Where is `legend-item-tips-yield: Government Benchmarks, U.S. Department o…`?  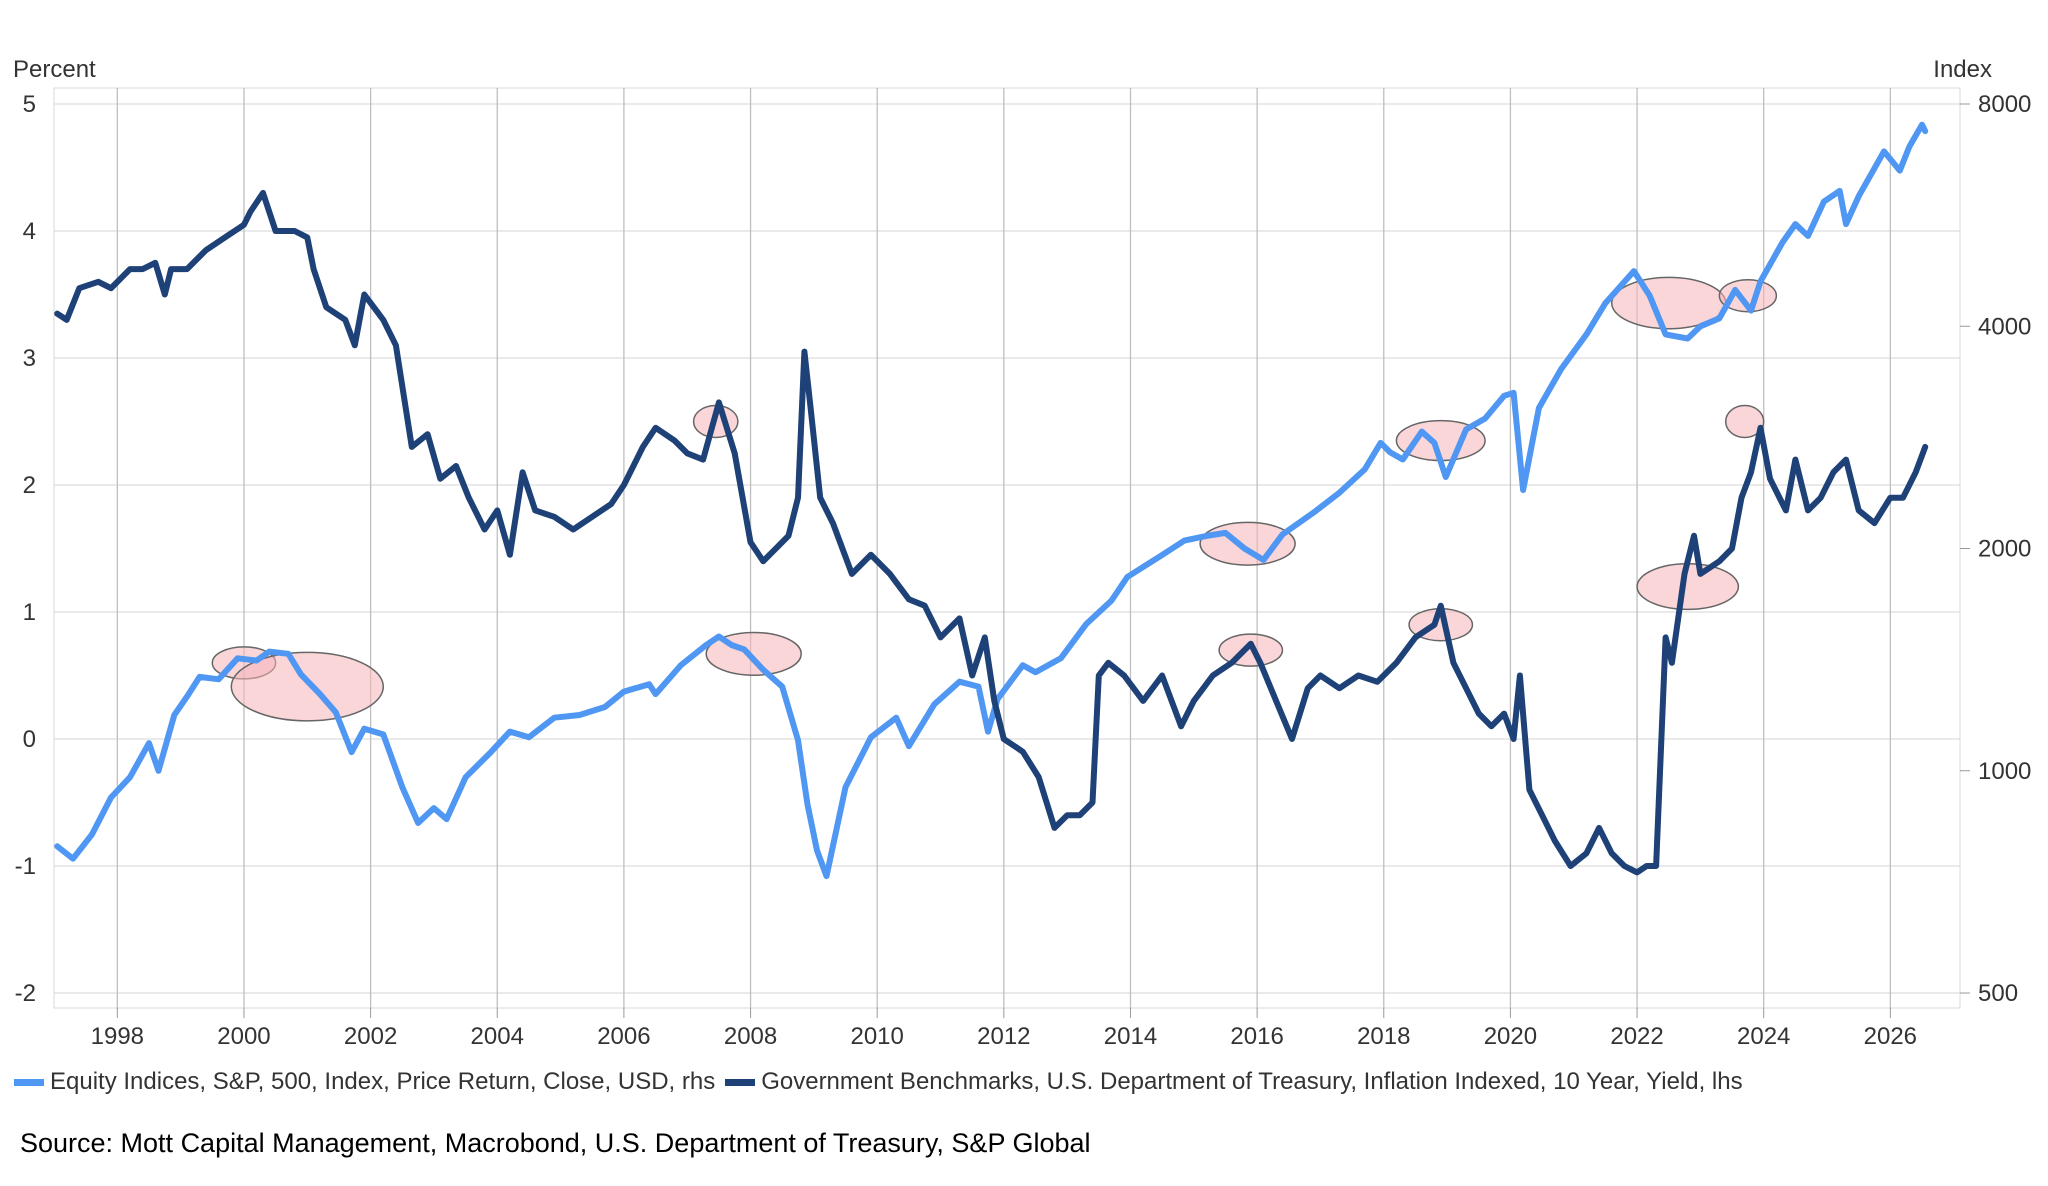 legend-item-tips-yield: Government Benchmarks, U.S. Department o… is located at coordinates (1234, 1082).